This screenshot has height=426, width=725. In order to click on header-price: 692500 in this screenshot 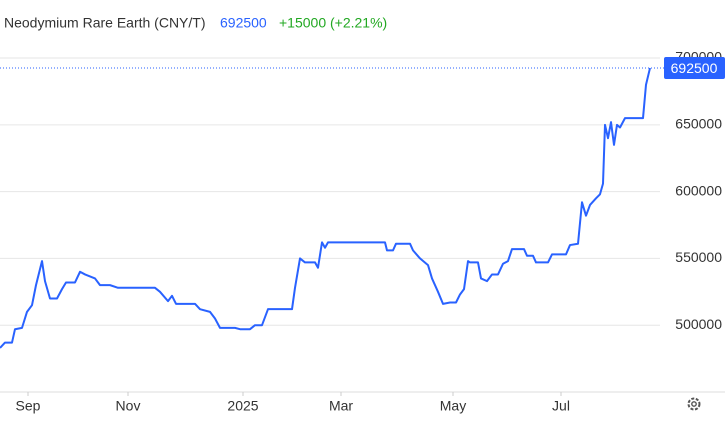, I will do `click(243, 23)`.